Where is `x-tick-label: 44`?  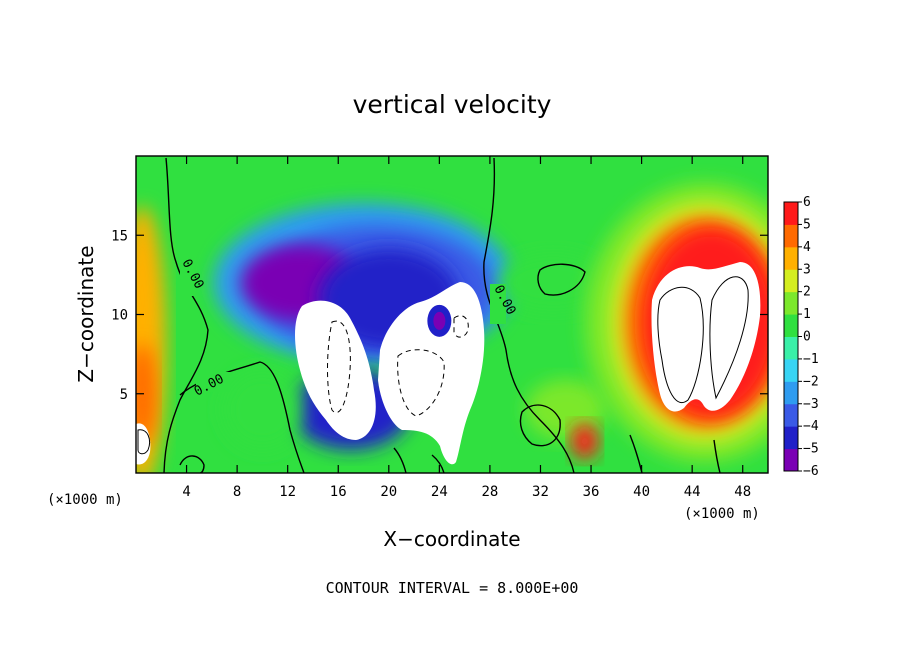 x-tick-label: 44 is located at coordinates (692, 492).